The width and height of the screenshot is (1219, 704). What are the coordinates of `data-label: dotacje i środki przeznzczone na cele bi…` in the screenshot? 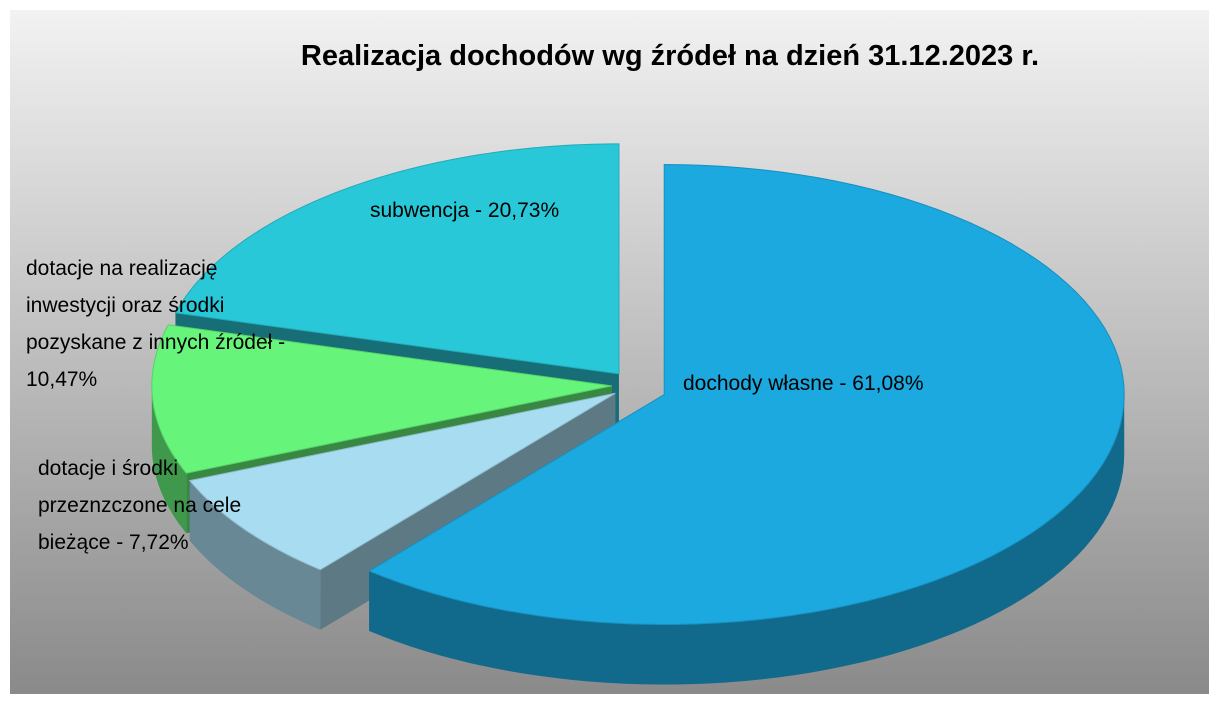 It's located at (140, 505).